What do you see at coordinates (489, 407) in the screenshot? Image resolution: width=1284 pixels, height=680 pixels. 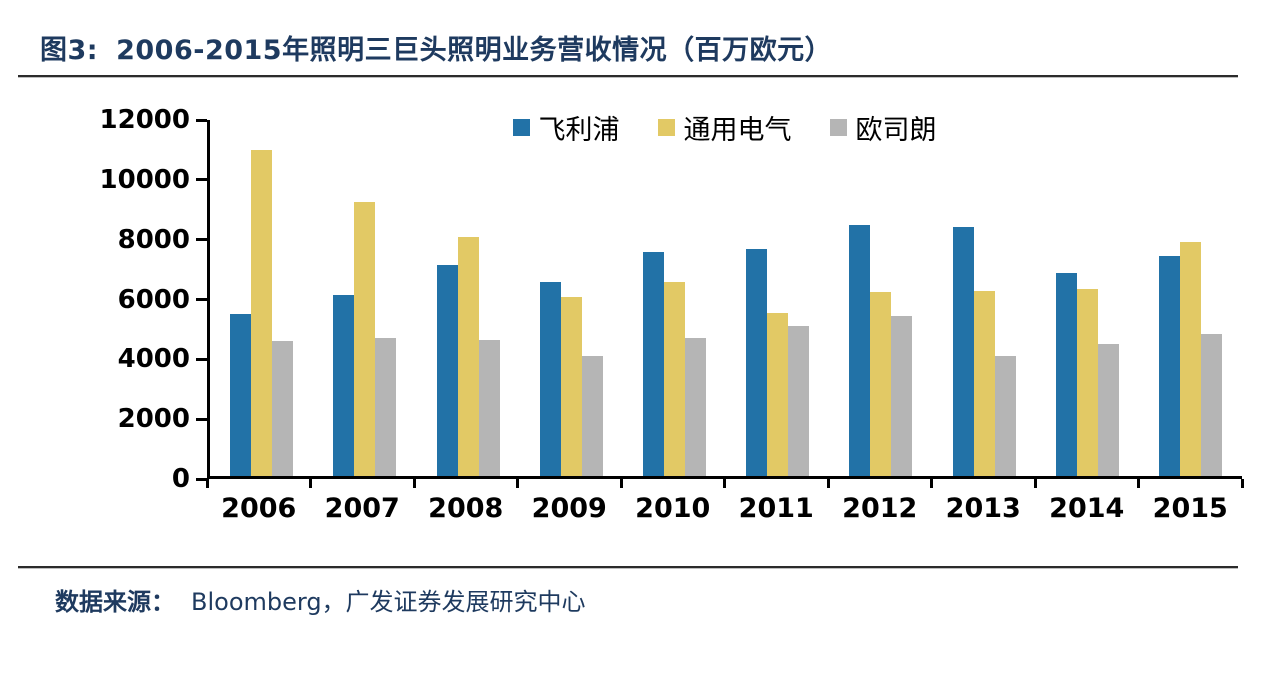 I see `osram-bar-2008` at bounding box center [489, 407].